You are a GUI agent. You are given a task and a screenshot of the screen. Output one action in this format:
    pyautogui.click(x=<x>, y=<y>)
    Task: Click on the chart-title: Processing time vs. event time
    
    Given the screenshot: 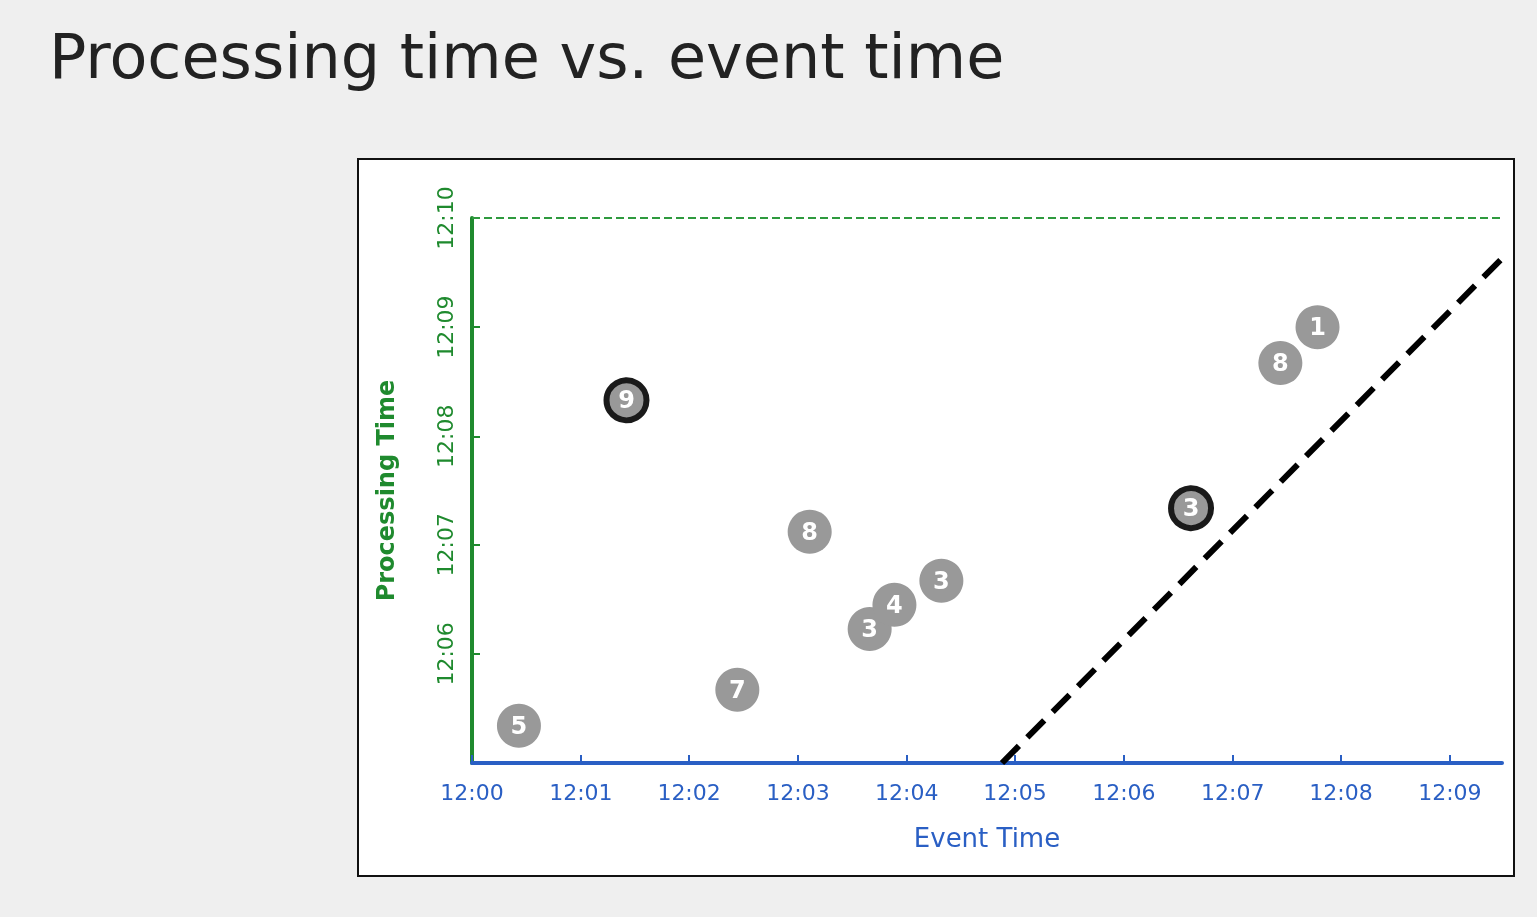 What is the action you would take?
    pyautogui.click(x=527, y=56)
    